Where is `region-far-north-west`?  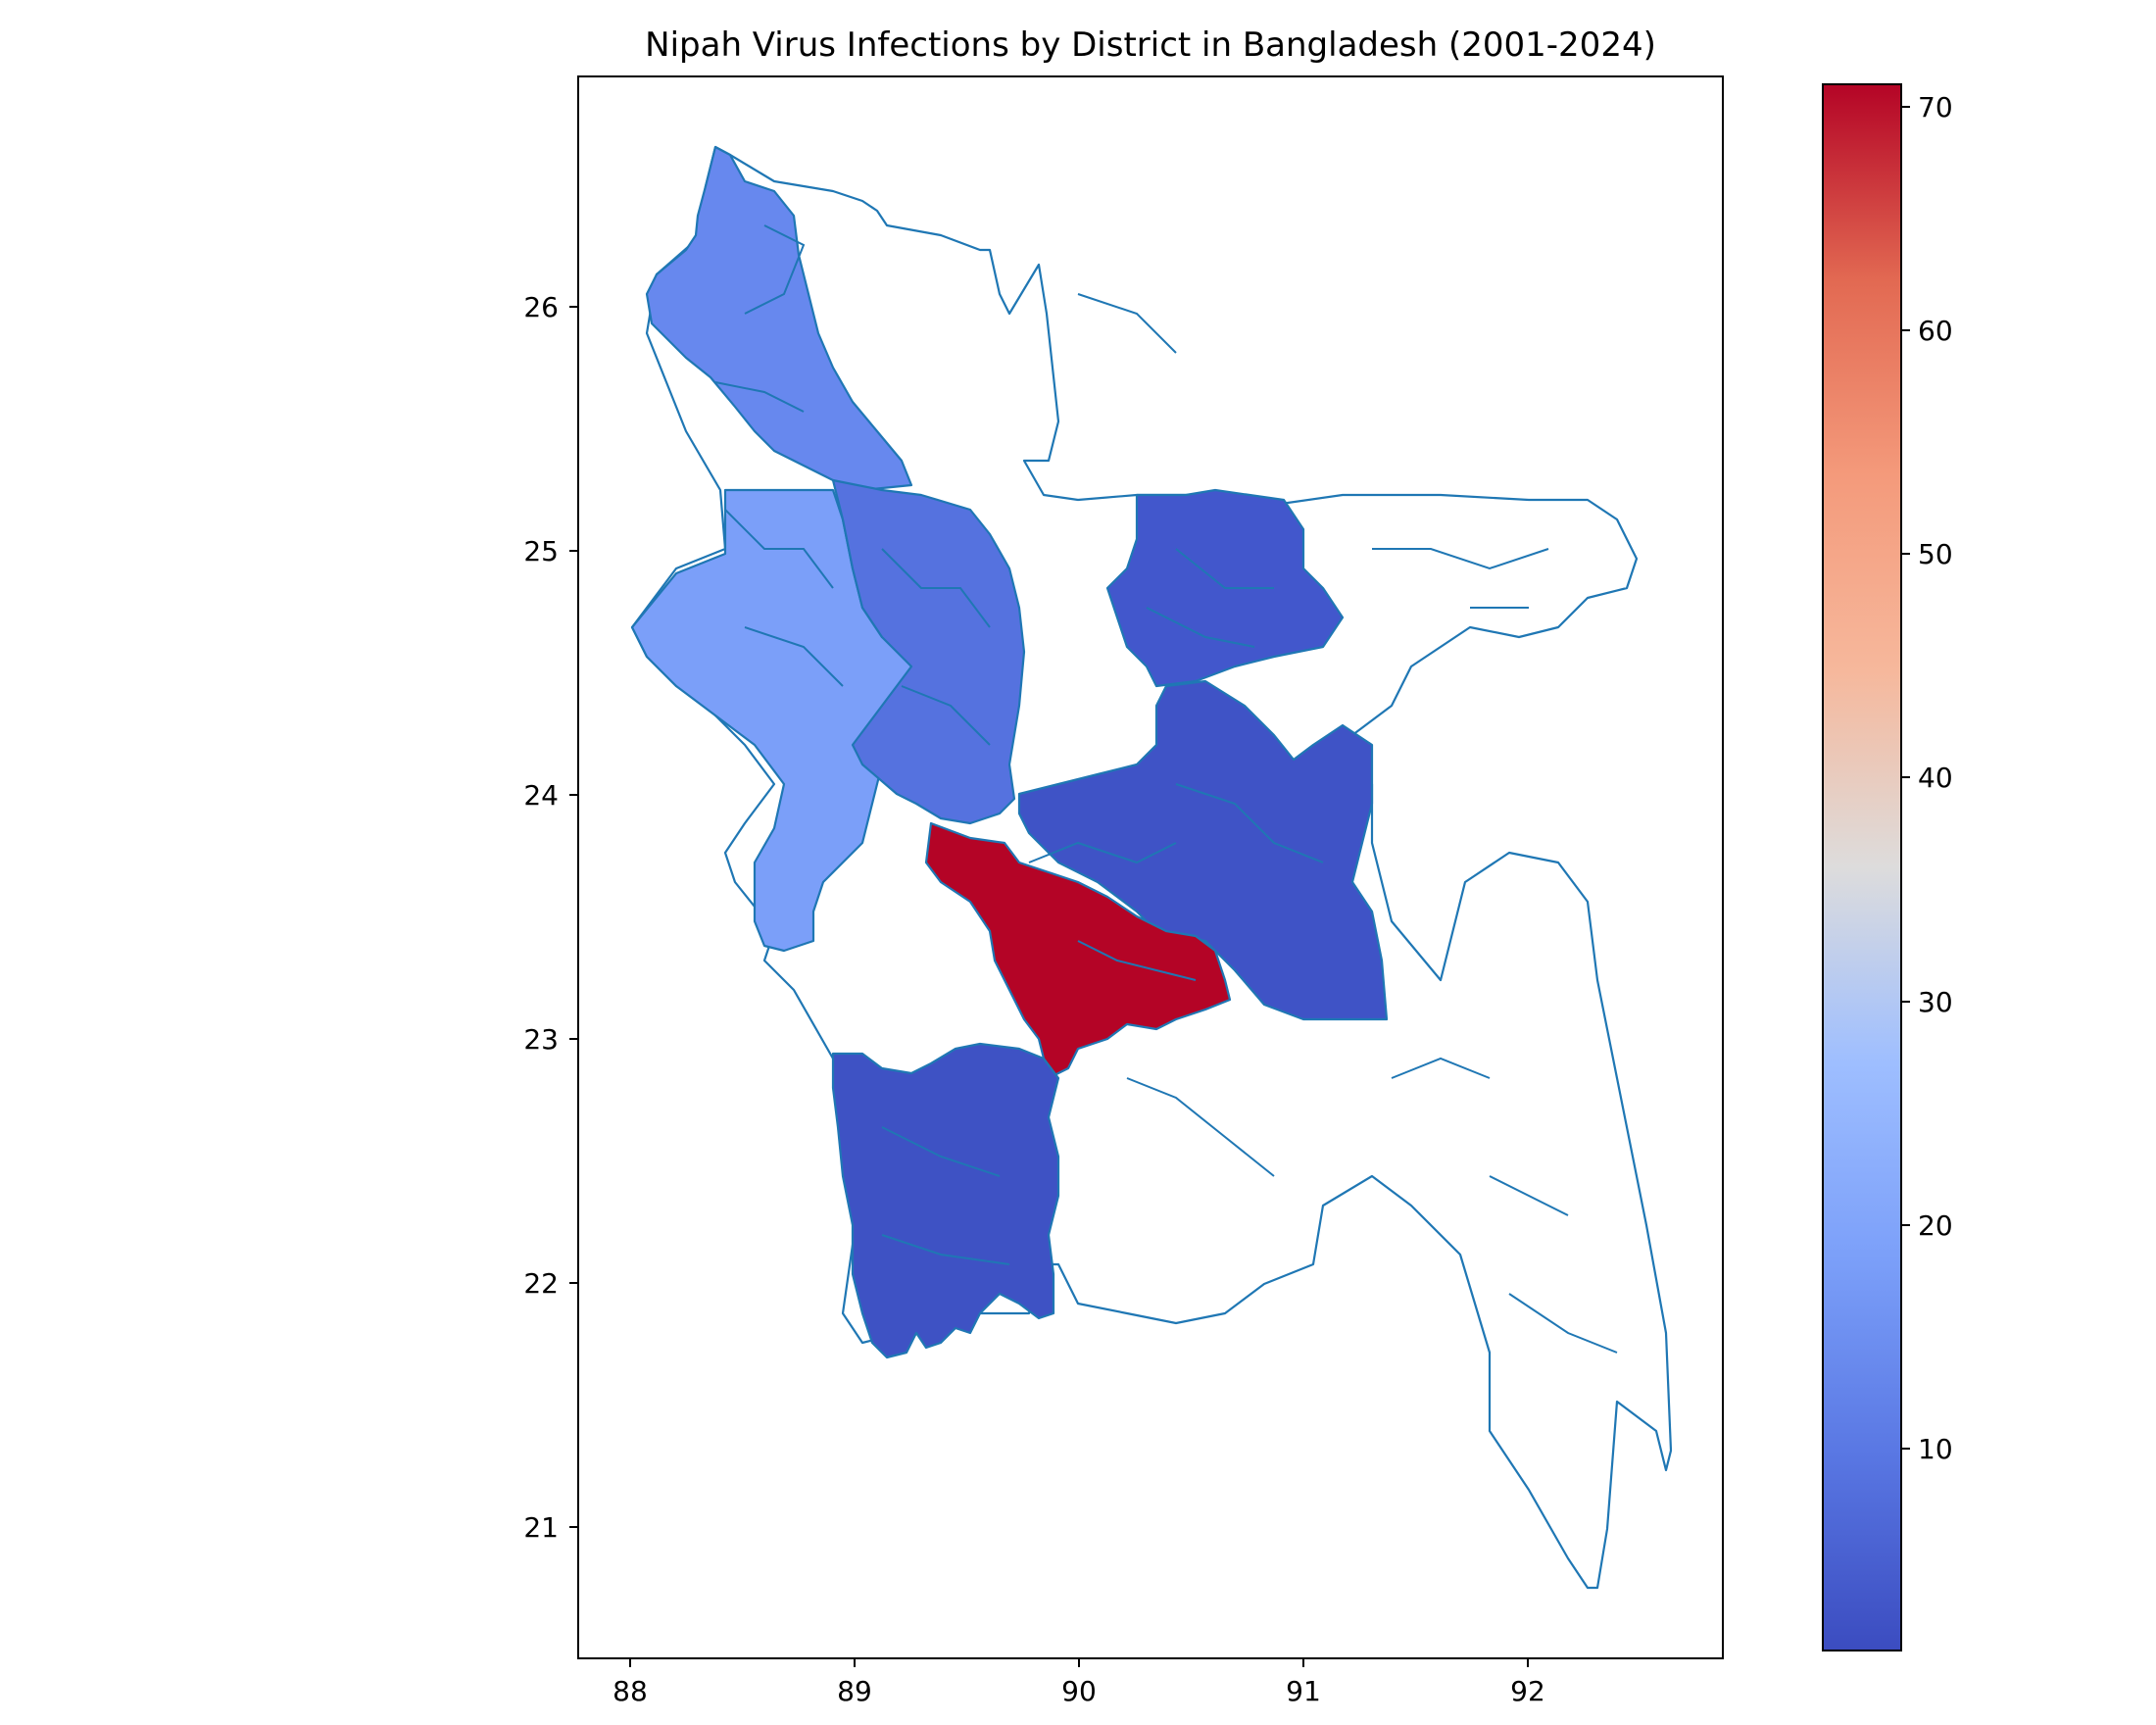
region-far-north-west is located at coordinates (779, 318).